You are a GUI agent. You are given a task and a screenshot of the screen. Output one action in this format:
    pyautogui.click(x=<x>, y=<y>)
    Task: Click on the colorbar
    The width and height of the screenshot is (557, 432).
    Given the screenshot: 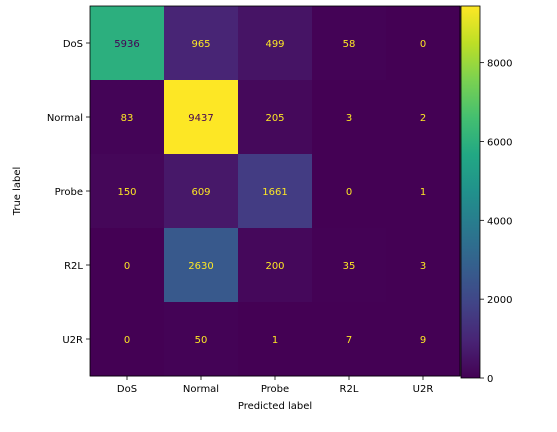 What is the action you would take?
    pyautogui.click(x=470, y=192)
    